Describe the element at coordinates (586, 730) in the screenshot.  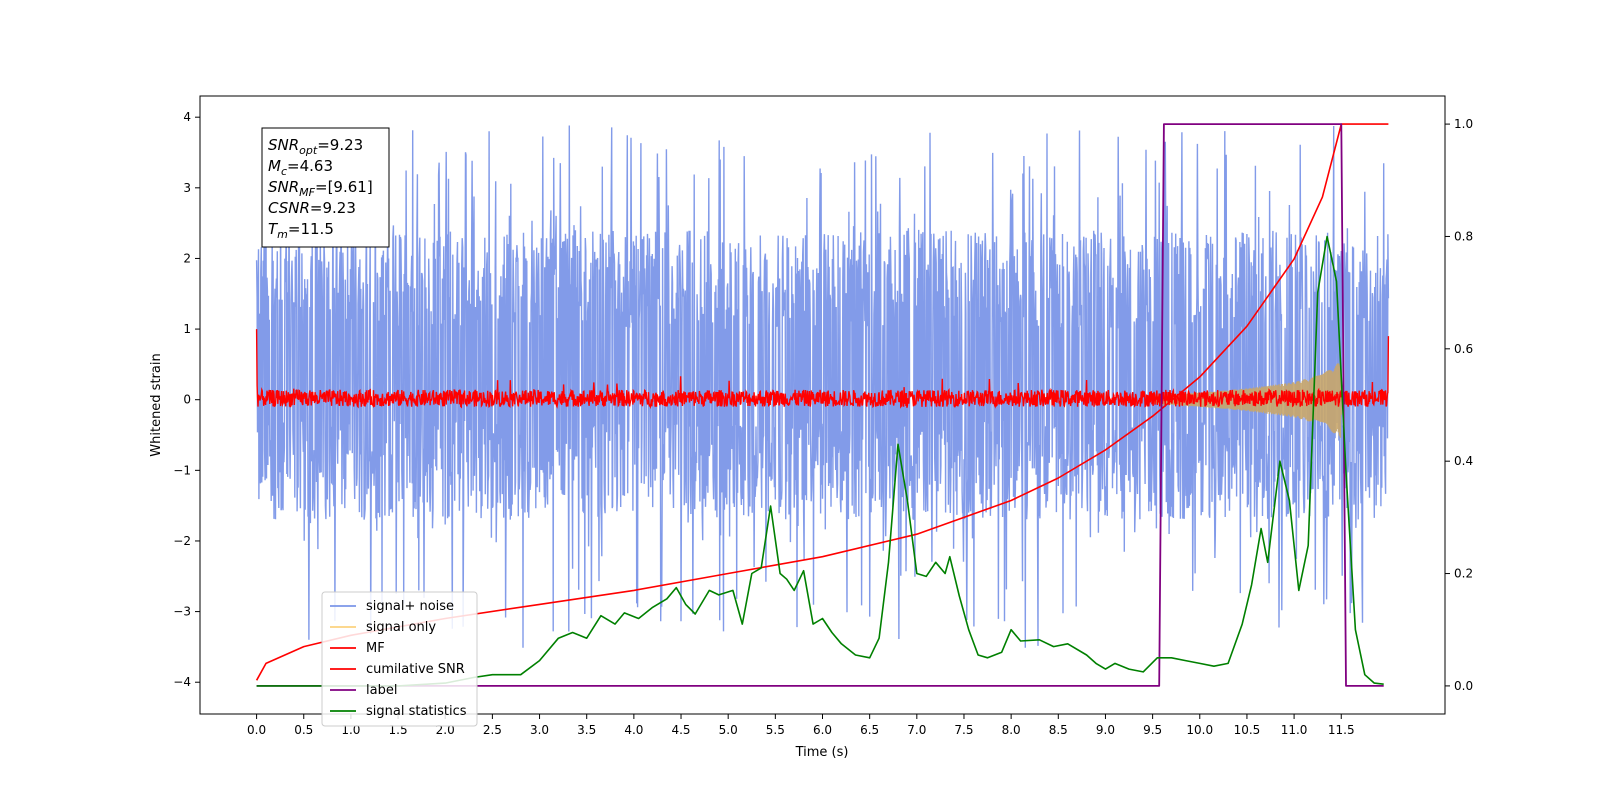
I see `x-tick-label: 3.5` at that location.